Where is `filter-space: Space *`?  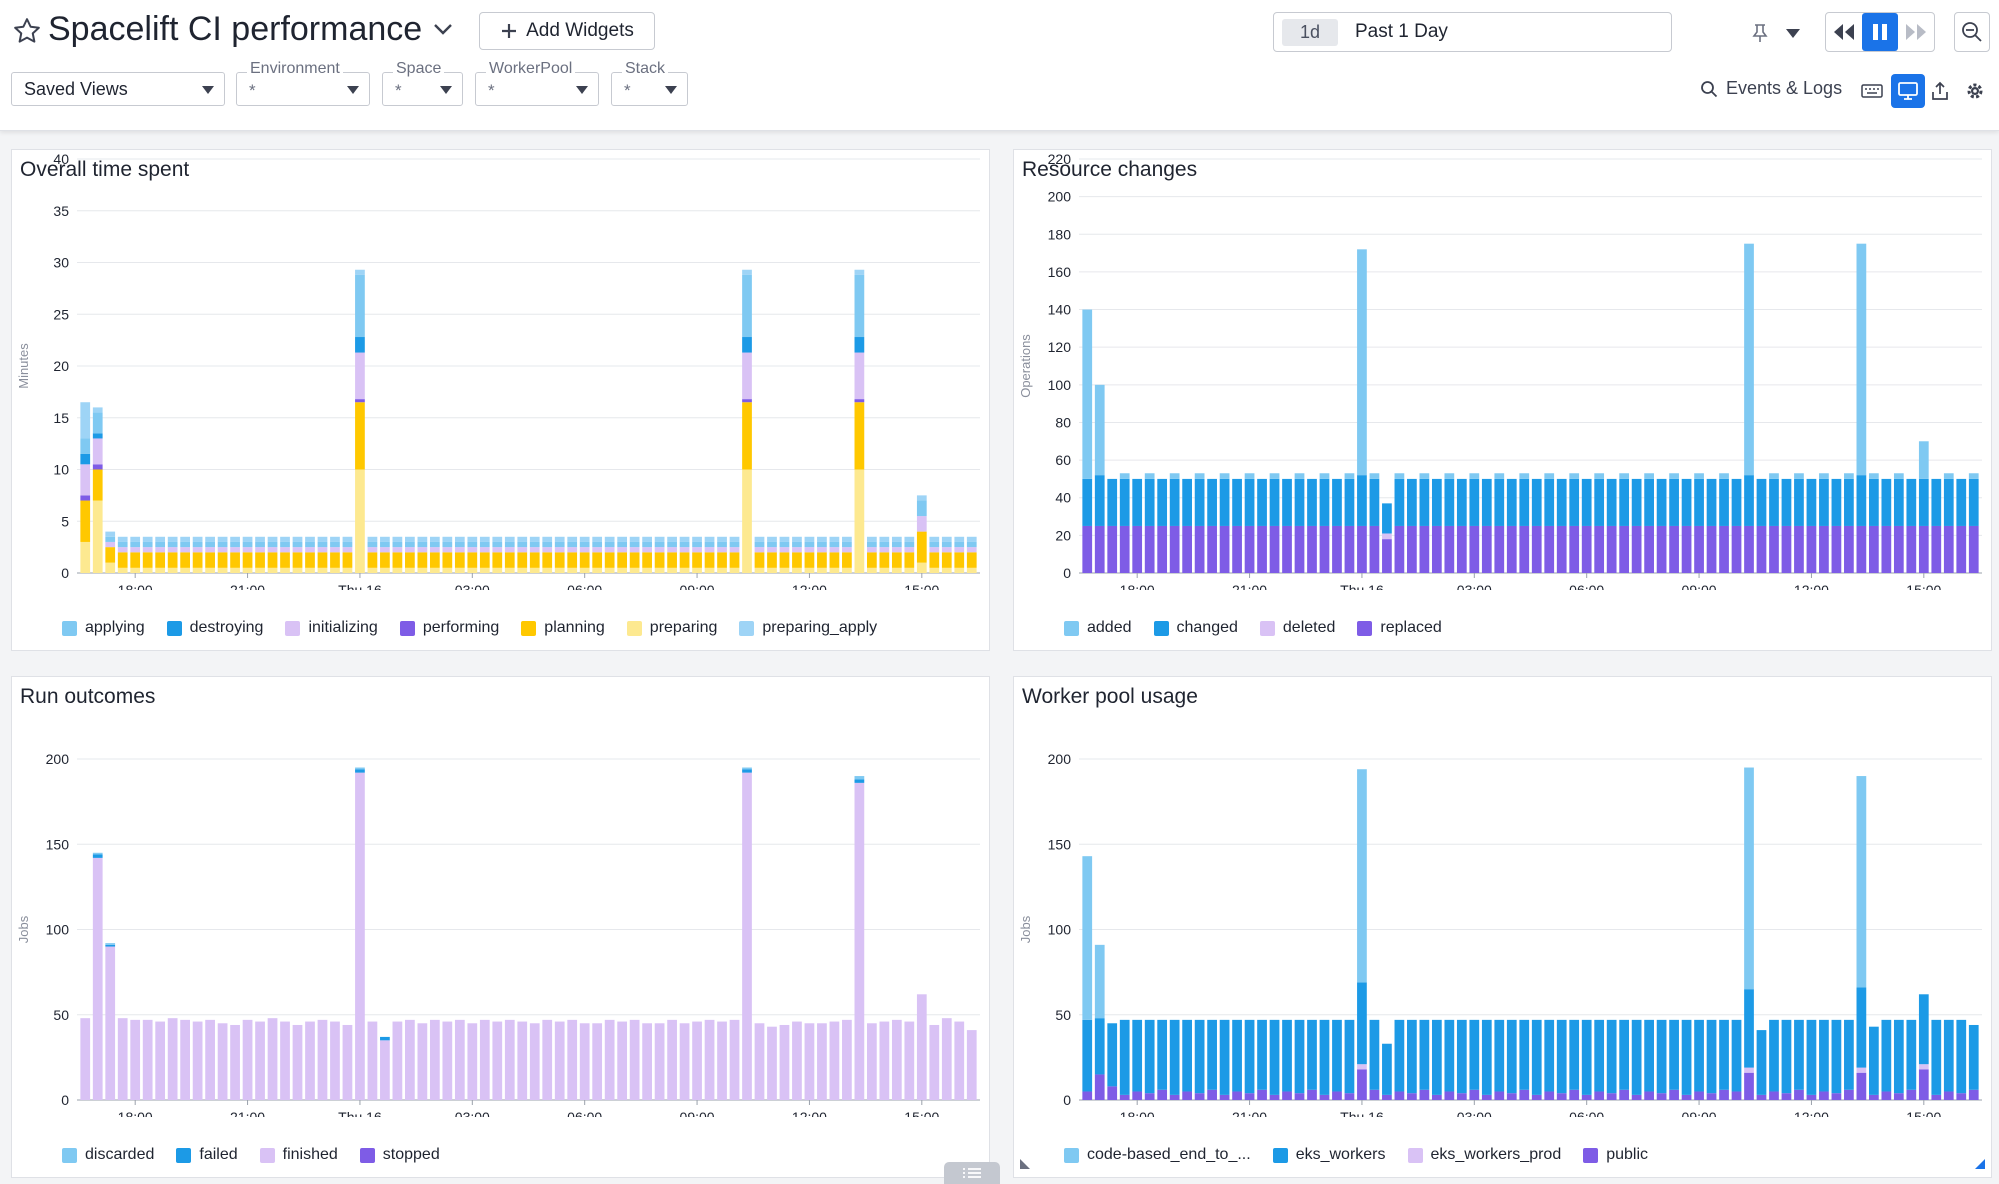
filter-space: Space * is located at coordinates (422, 83).